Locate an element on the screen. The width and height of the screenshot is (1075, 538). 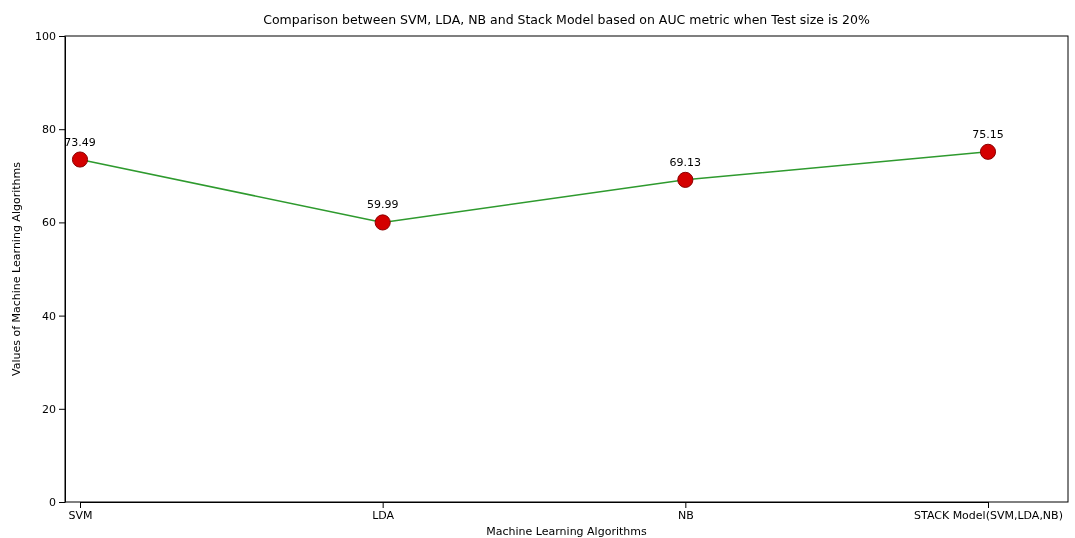
y-tick-label: 100 is located at coordinates (45, 37).